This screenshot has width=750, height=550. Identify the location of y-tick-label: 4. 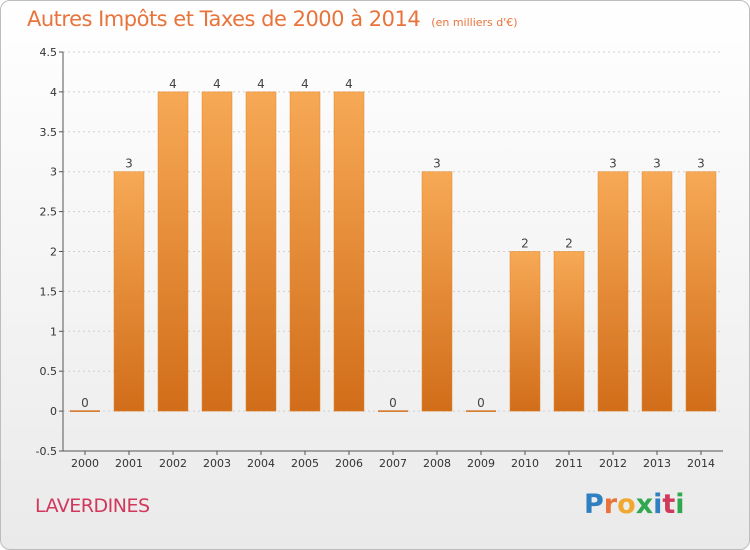
(53, 92).